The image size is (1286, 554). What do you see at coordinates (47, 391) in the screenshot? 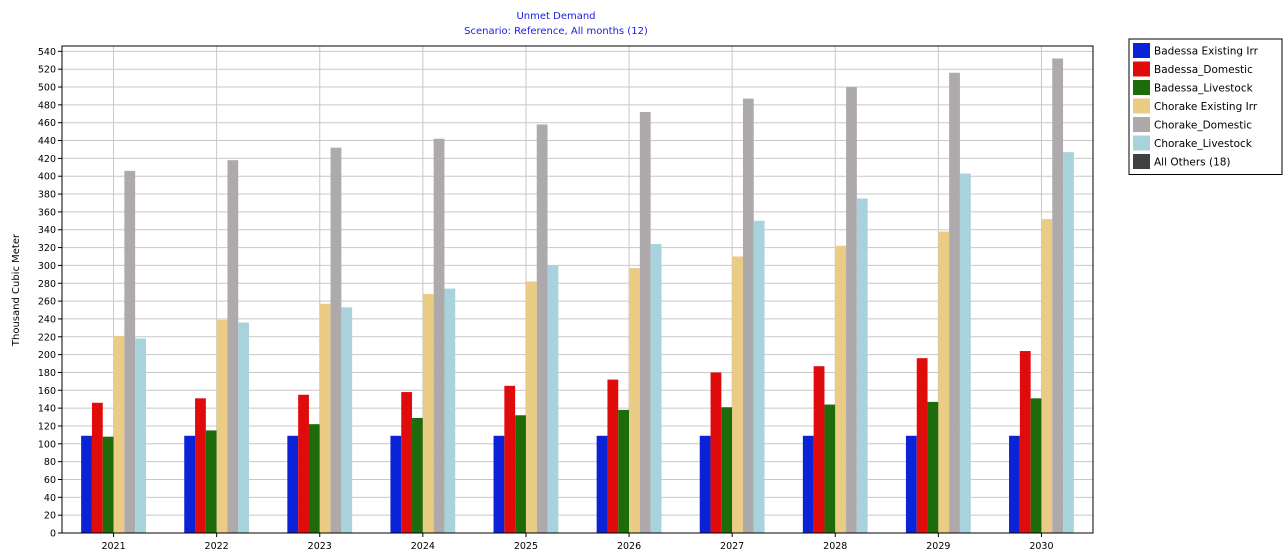
I see `y-tick-label: 160` at bounding box center [47, 391].